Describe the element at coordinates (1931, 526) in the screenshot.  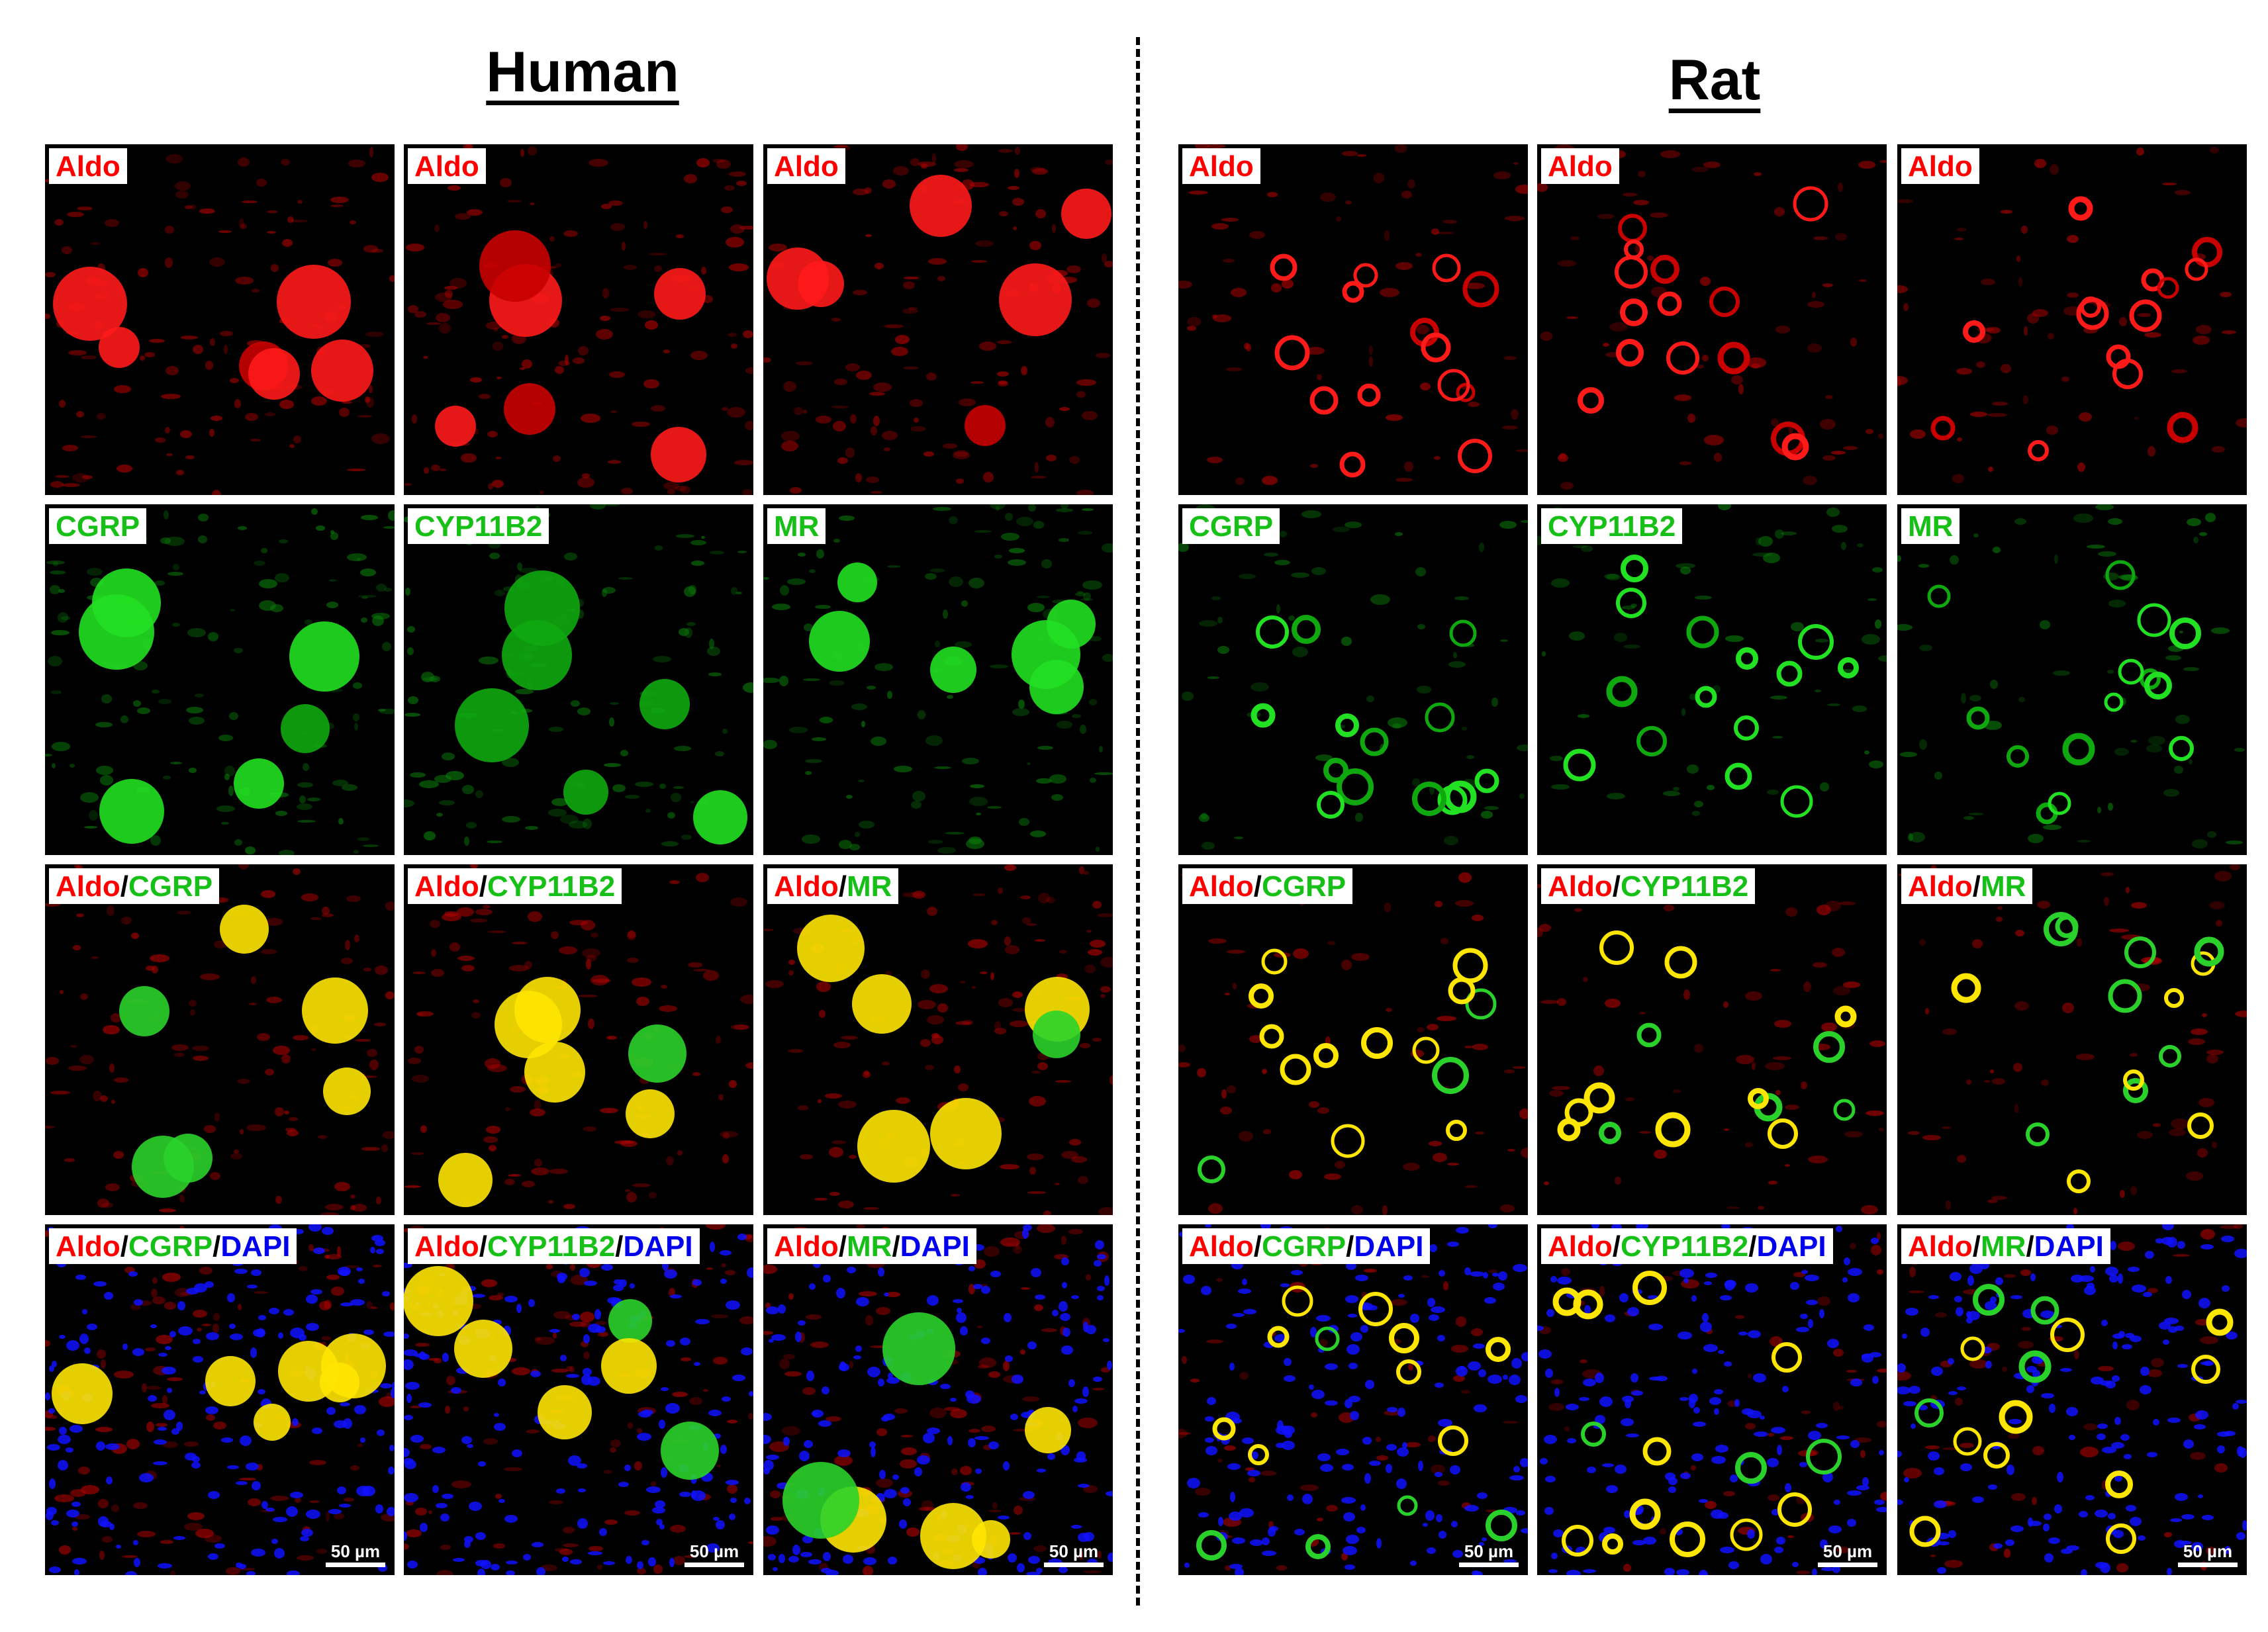
I see `stain-label: MR` at that location.